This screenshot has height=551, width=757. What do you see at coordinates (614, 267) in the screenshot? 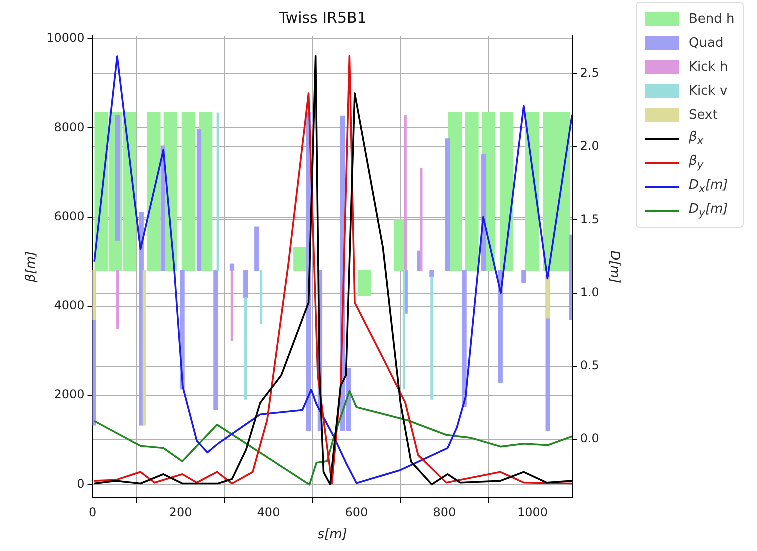
I see `y2-axis-title: D[m]` at bounding box center [614, 267].